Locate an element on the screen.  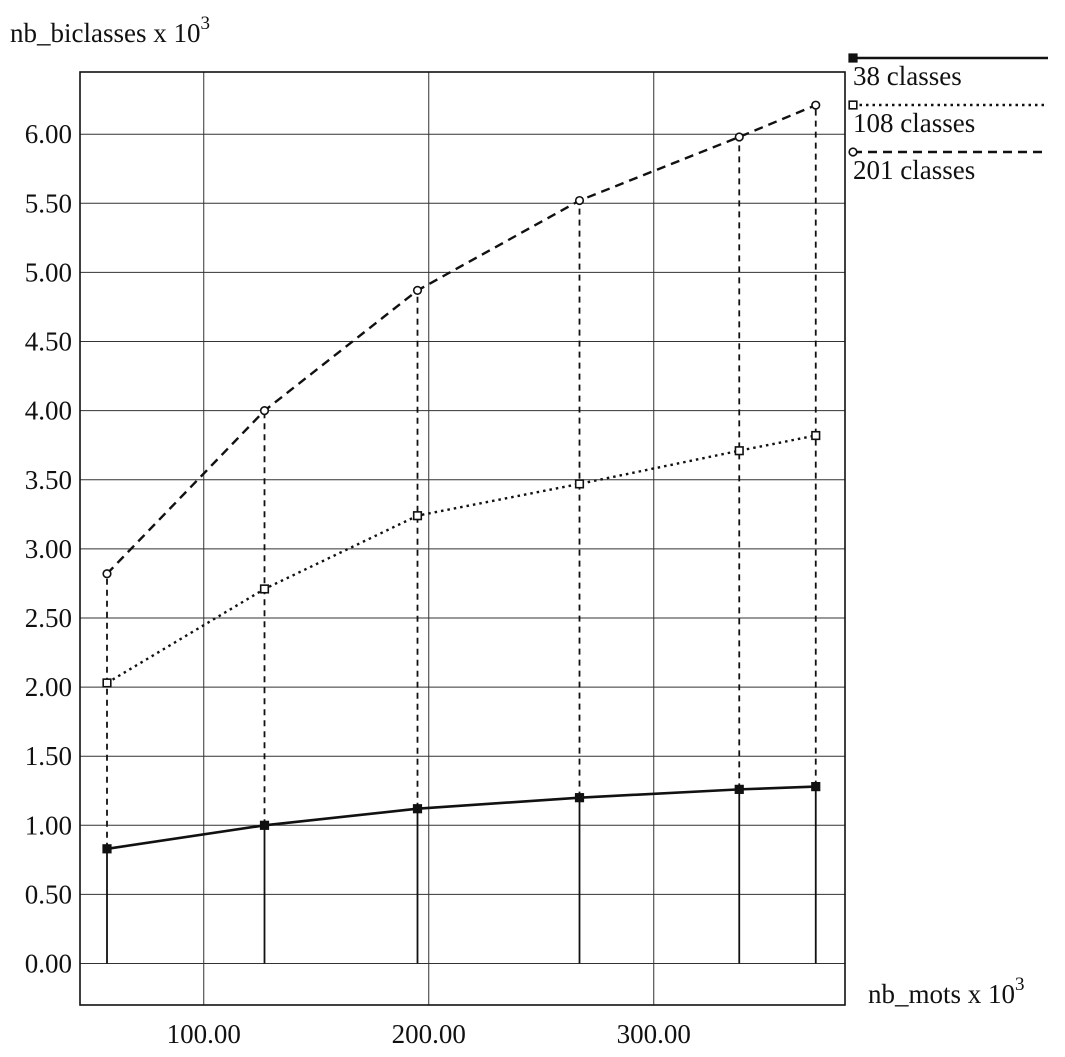
legend: 38 classes 108 classes 201 classes is located at coordinates (948, 119).